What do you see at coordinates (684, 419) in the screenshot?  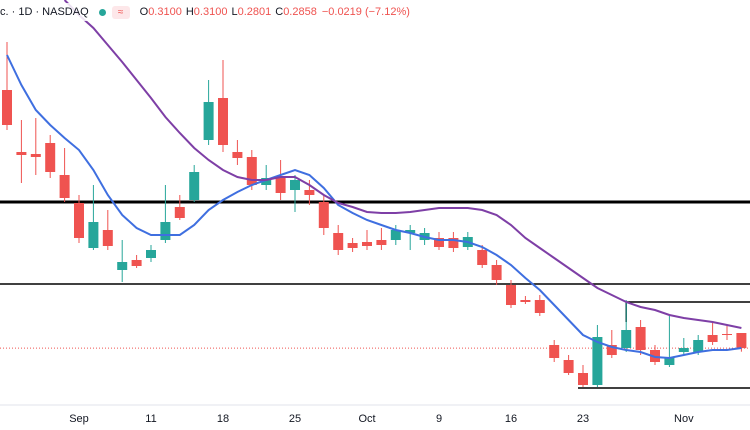 I see `x-tick-label: Nov` at bounding box center [684, 419].